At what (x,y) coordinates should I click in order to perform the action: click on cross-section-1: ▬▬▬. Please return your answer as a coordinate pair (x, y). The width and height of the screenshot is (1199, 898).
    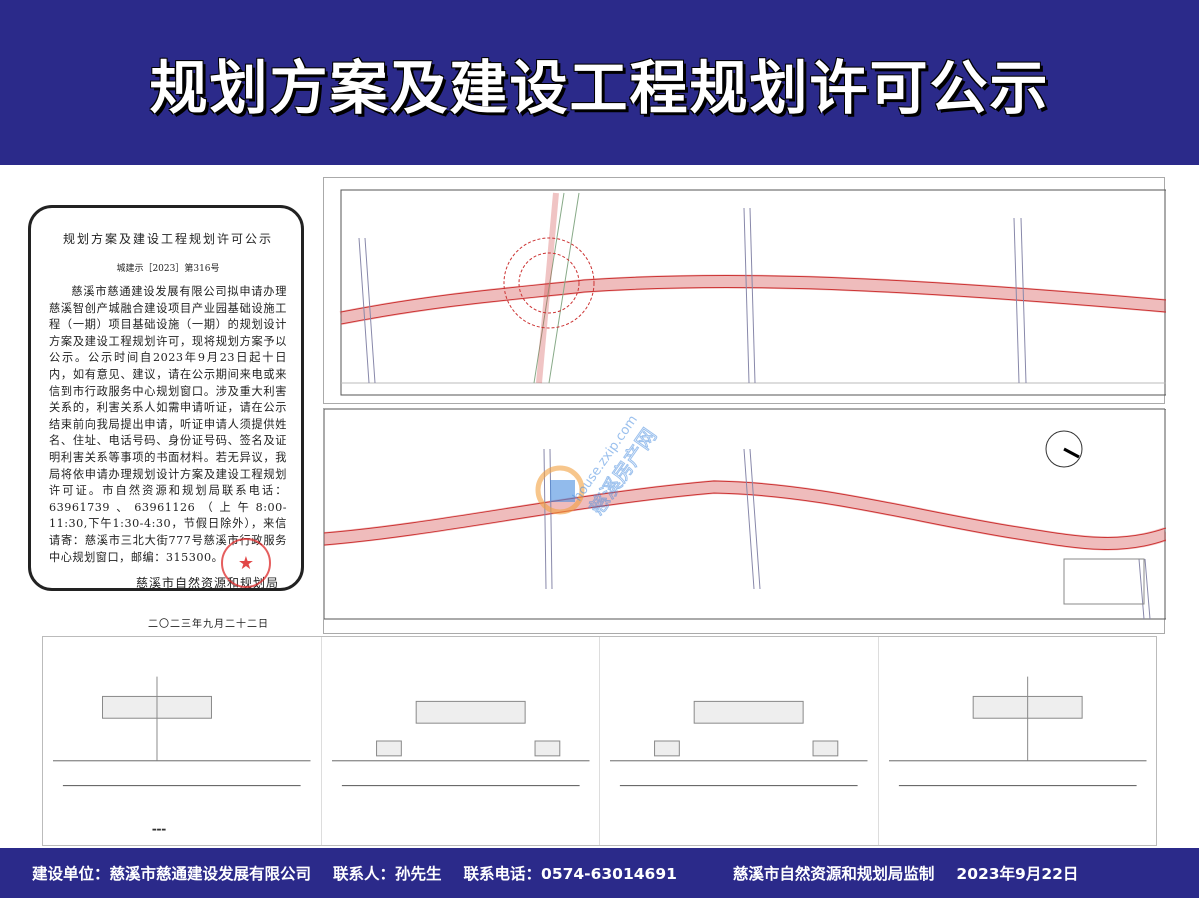
    Looking at the image, I should click on (182, 741).